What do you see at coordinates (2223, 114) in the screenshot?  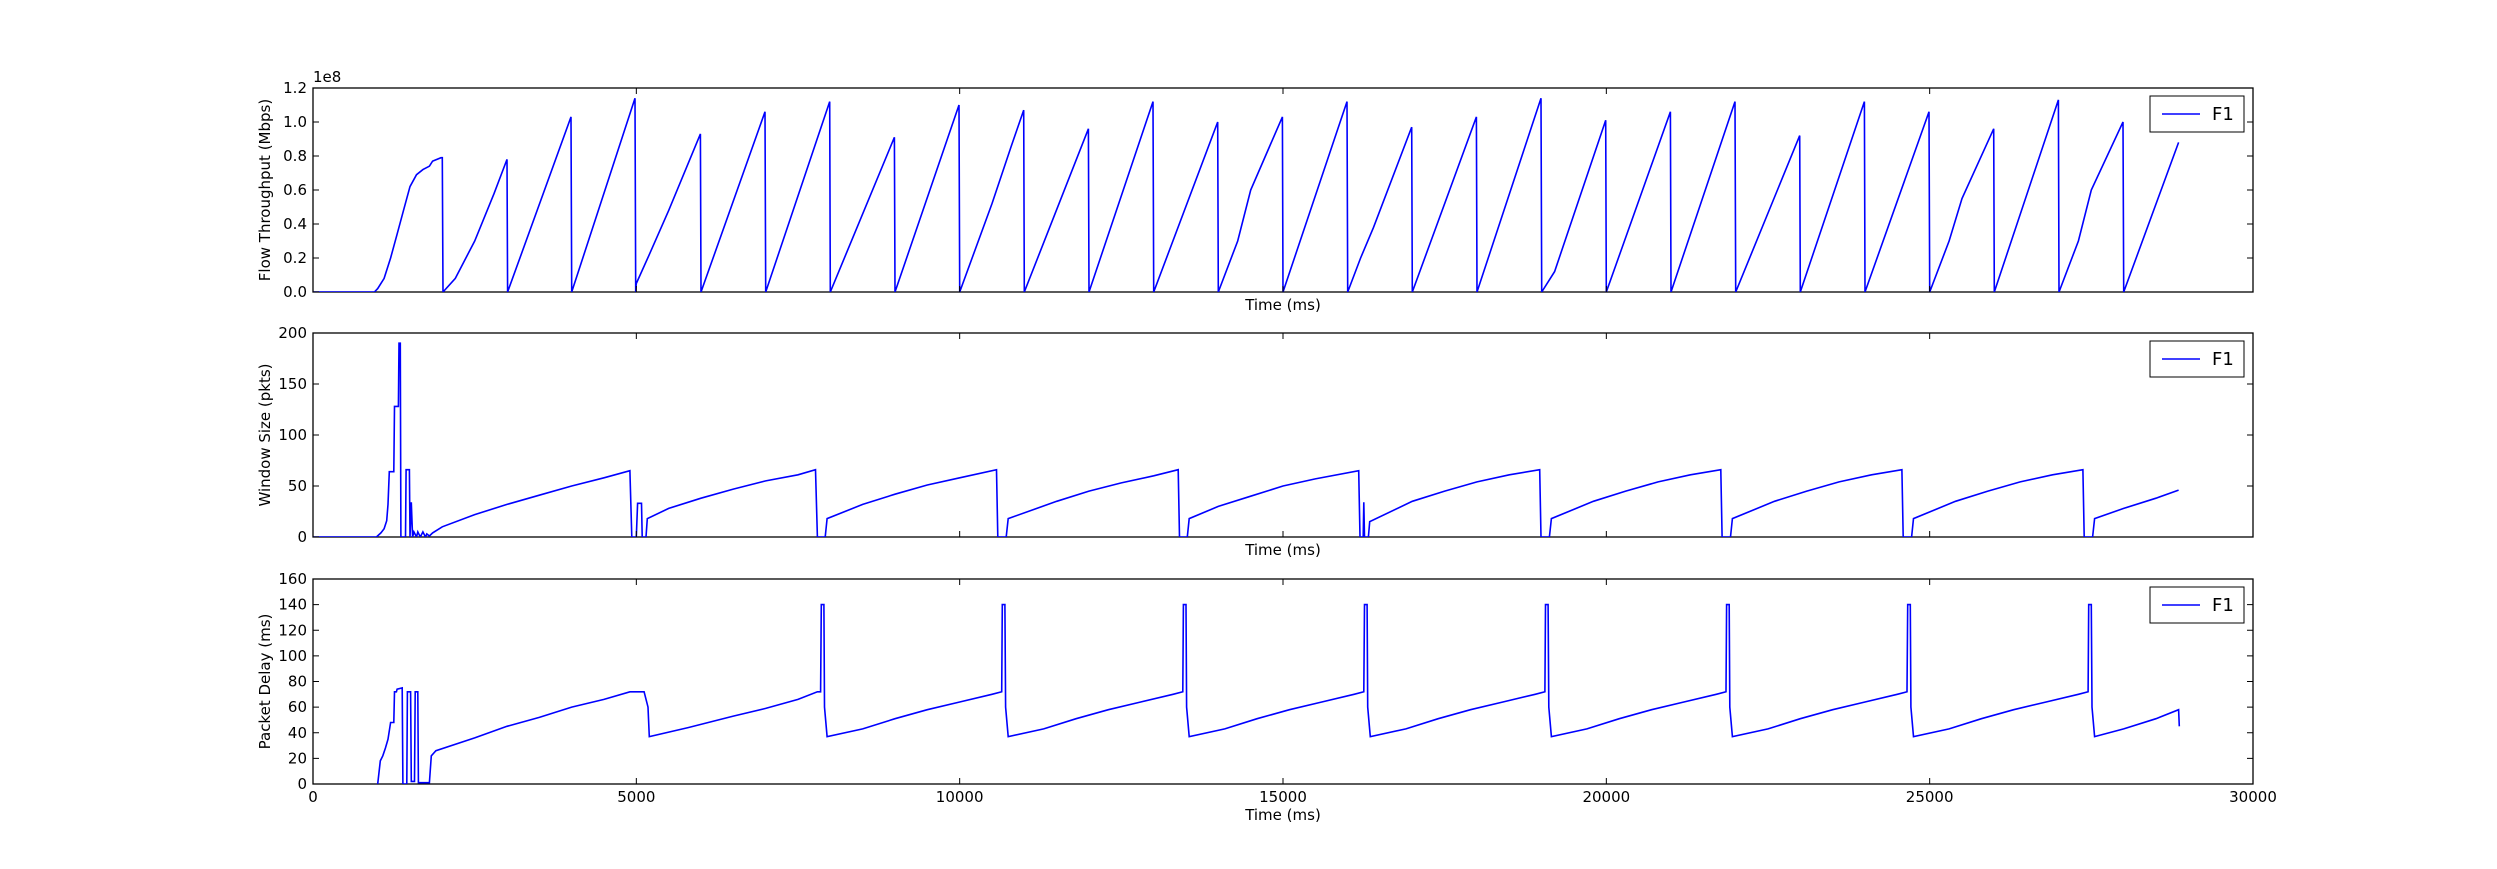 I see `throughput-legend-label: F1` at bounding box center [2223, 114].